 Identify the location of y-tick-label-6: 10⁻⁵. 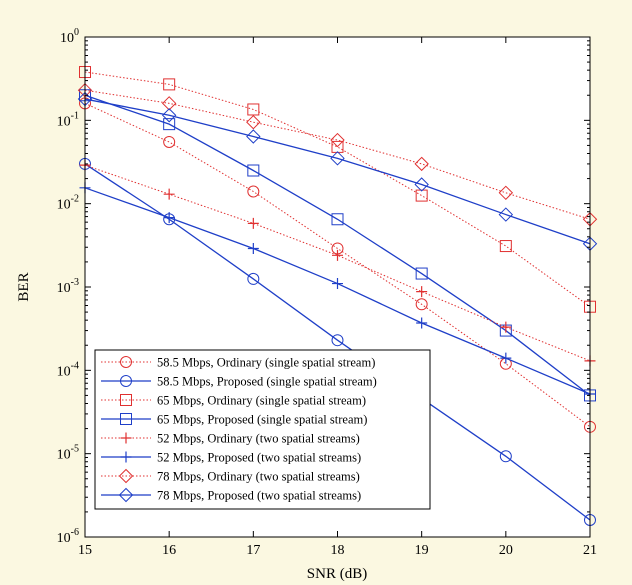
(68, 453).